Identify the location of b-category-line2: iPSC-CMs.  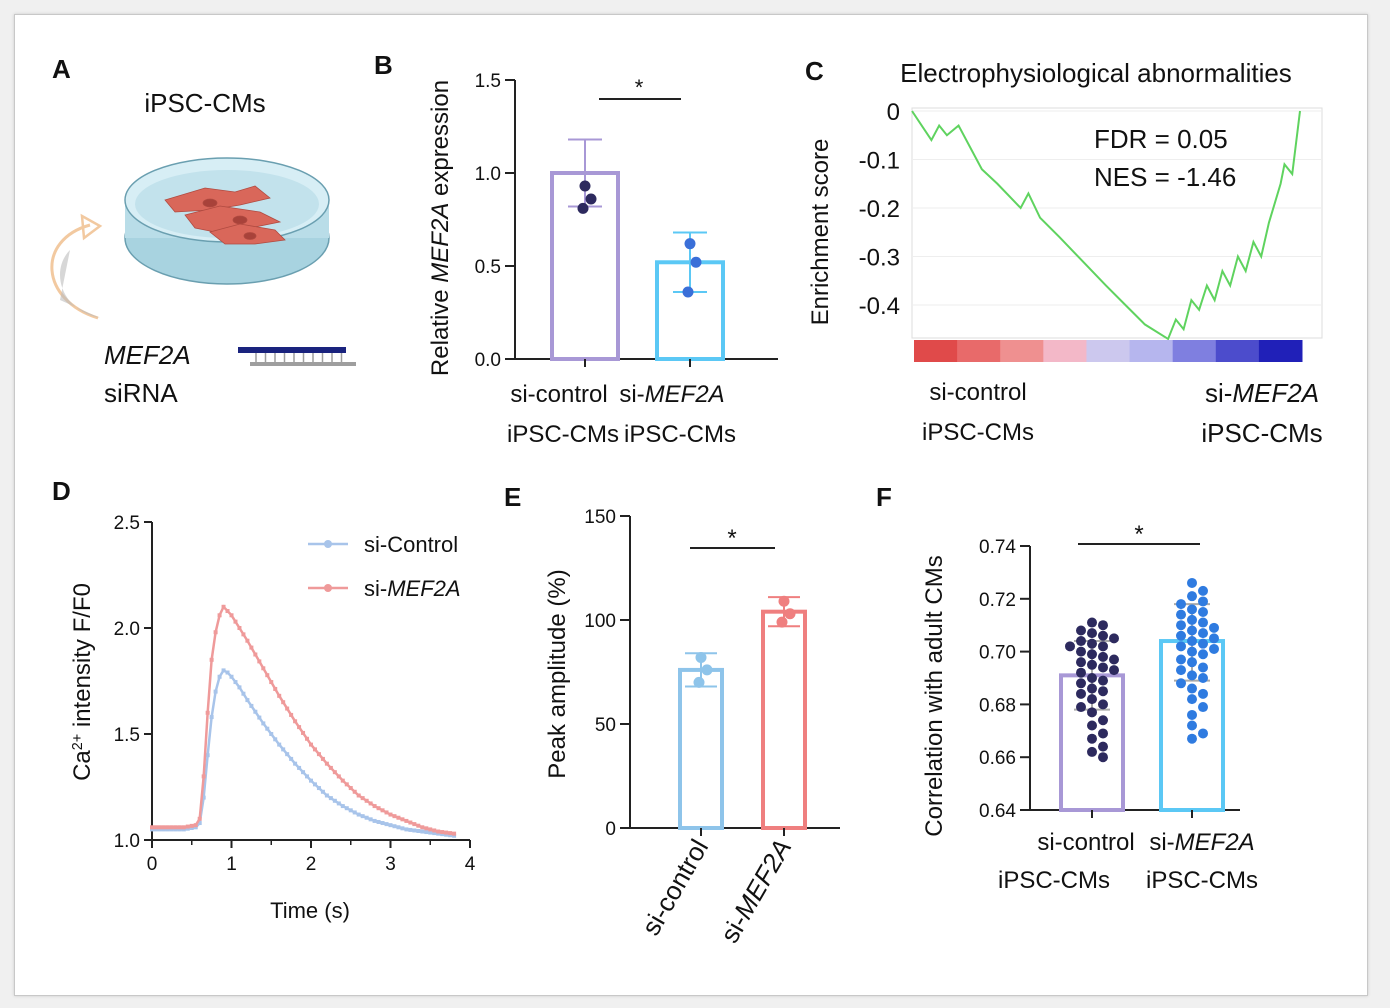
(563, 434).